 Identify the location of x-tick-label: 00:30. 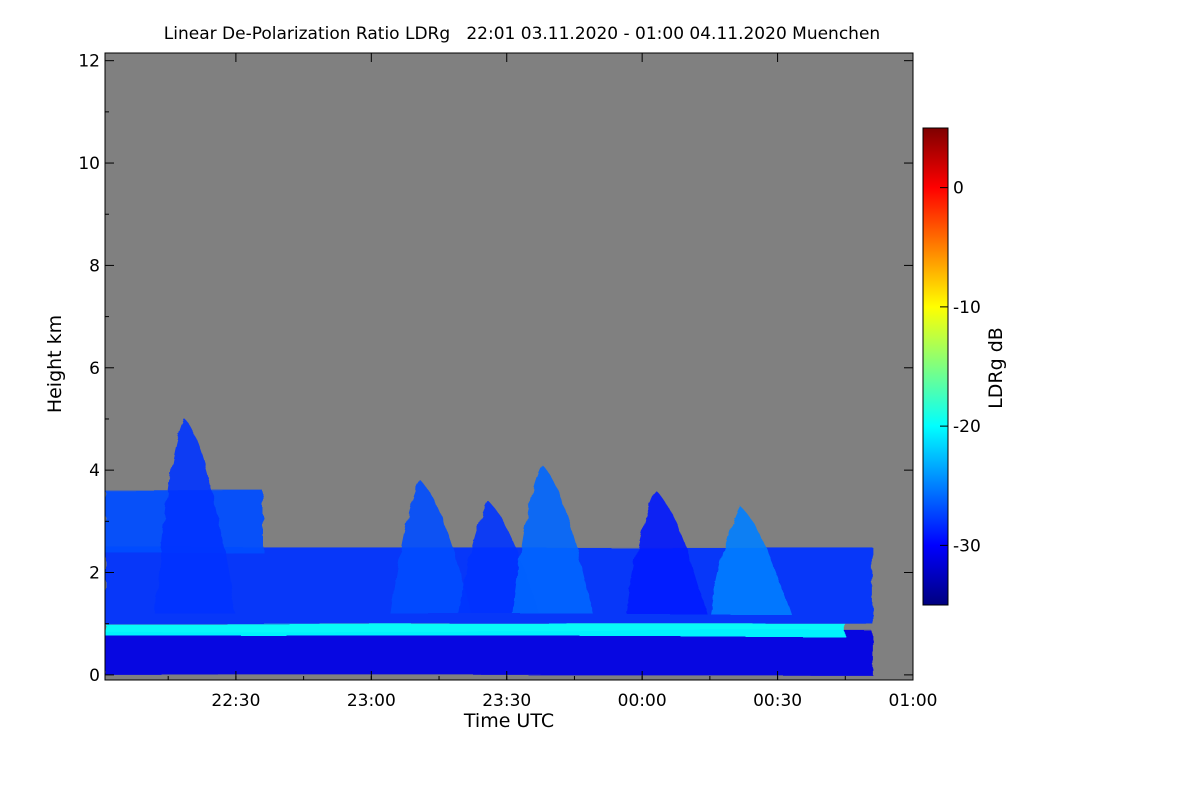
(777, 701).